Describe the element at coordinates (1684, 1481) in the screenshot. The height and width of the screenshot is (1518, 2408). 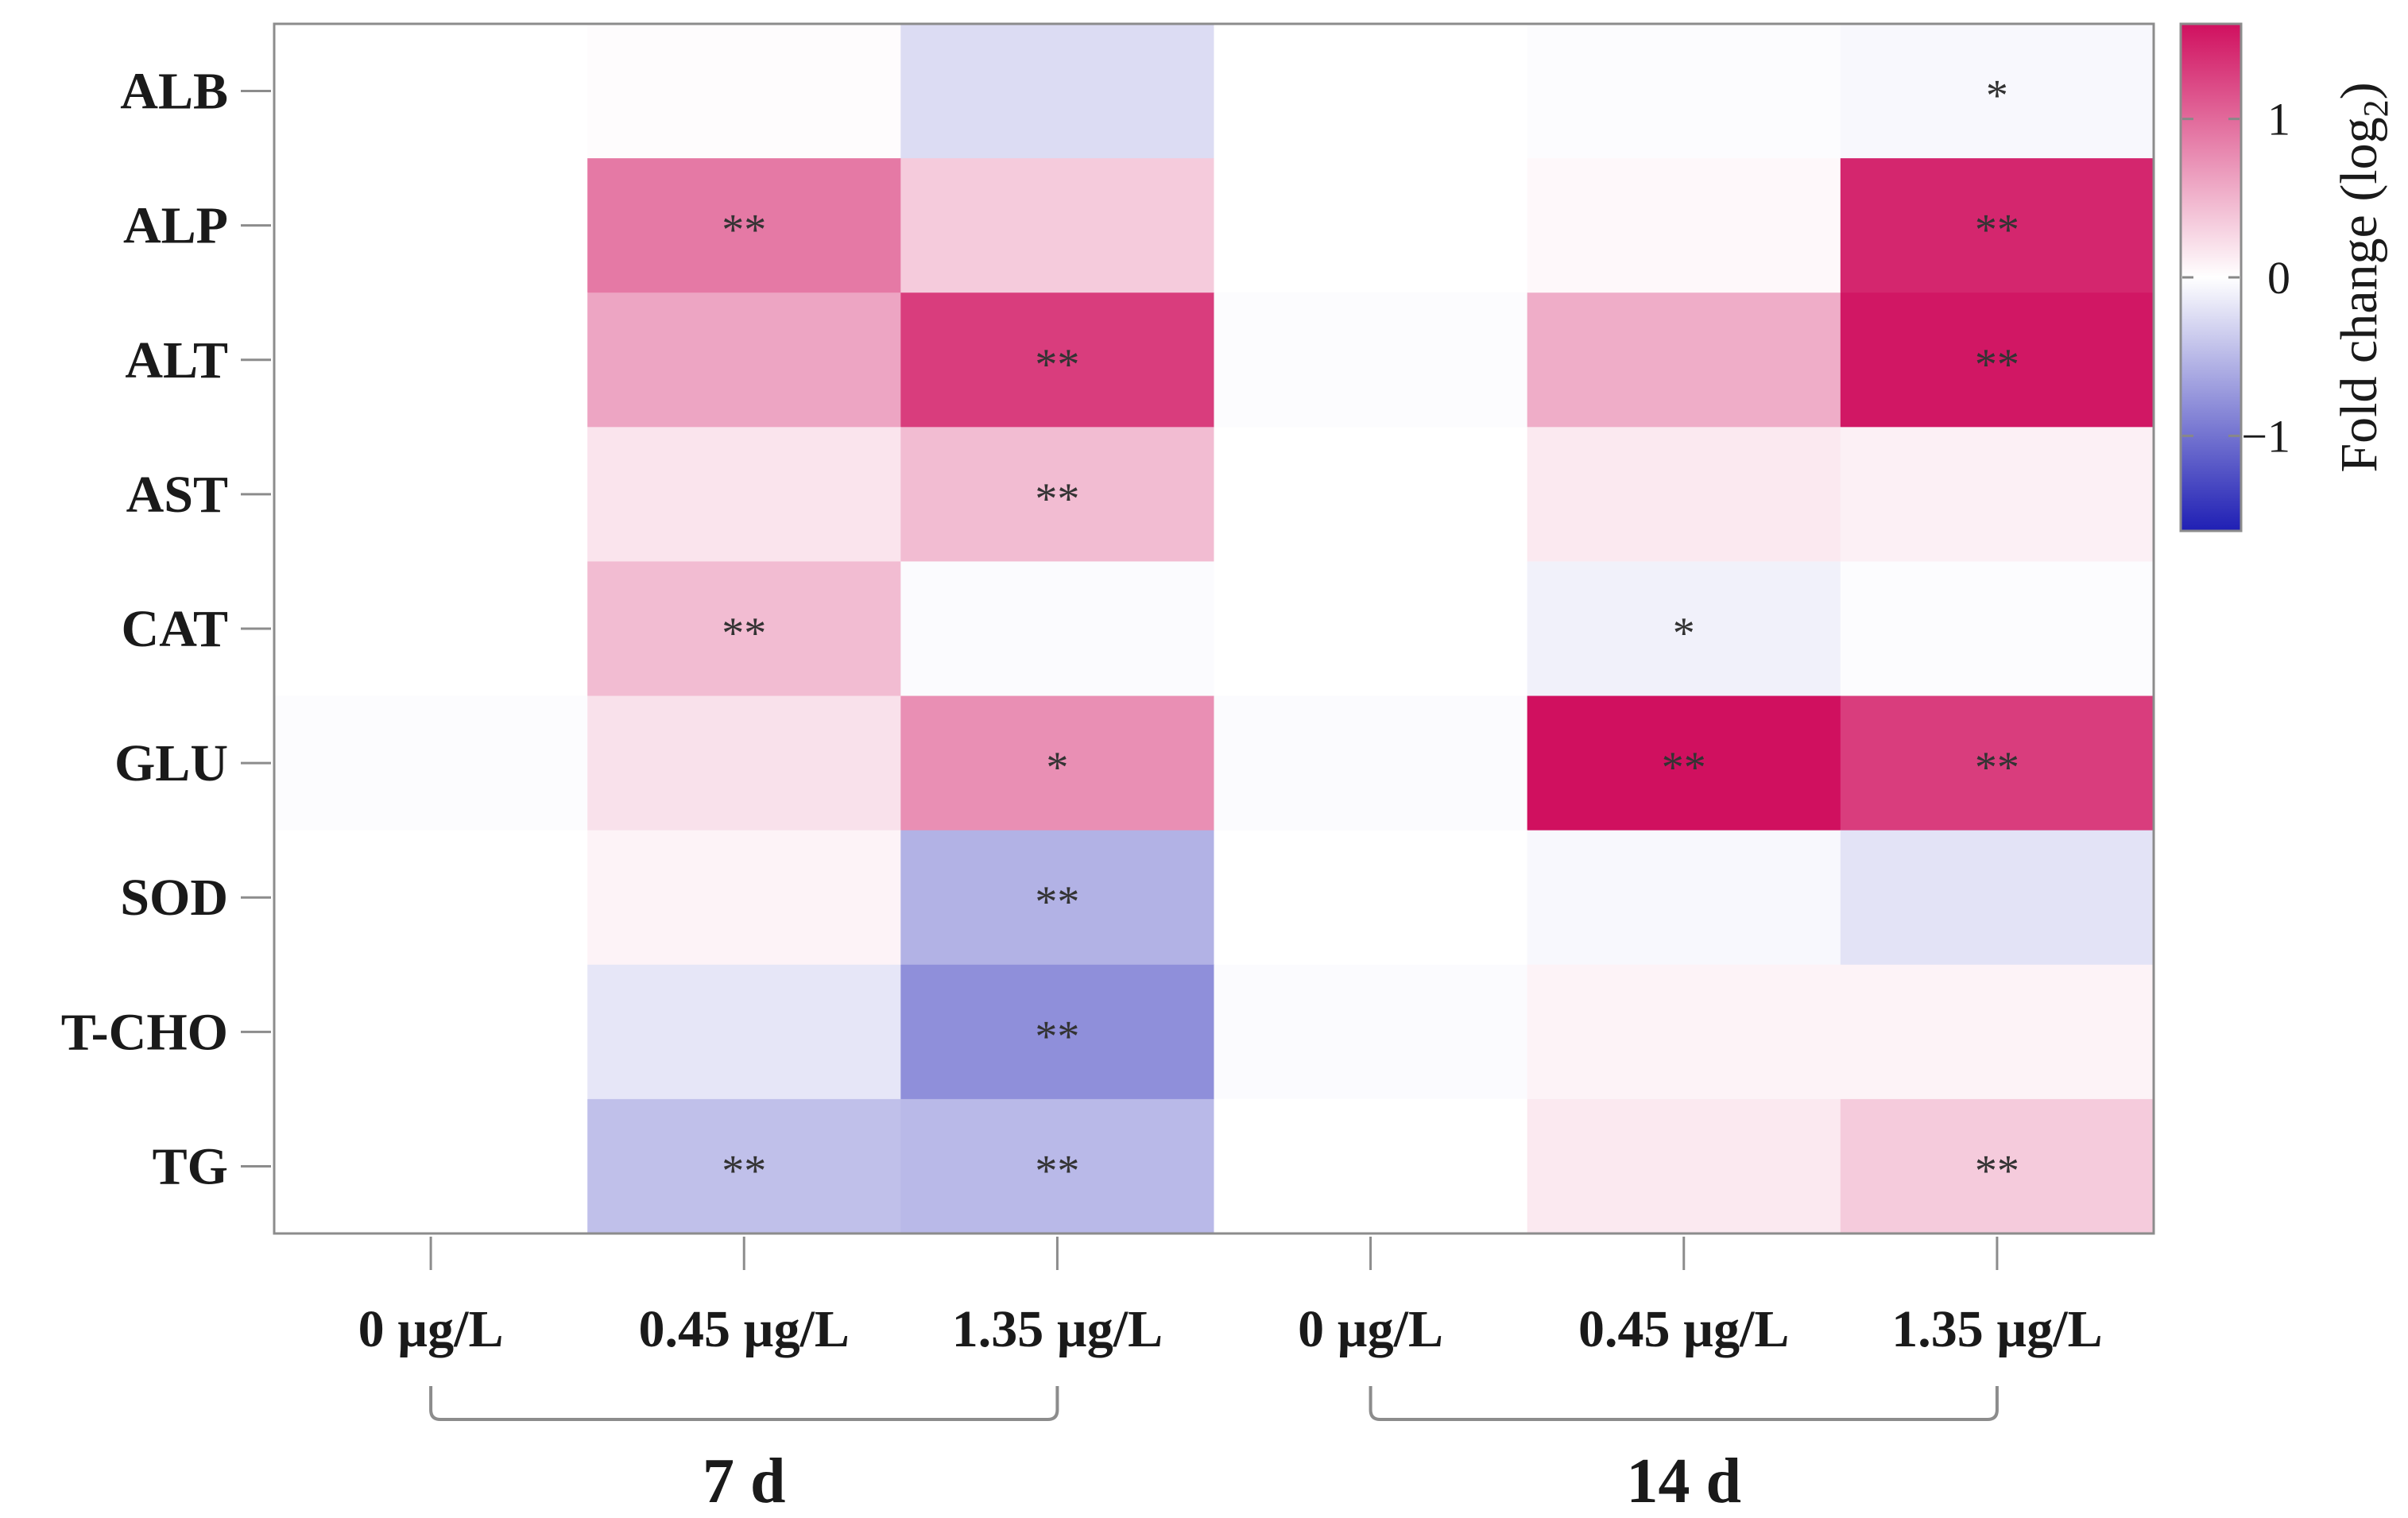
I see `group-label: 14 d` at that location.